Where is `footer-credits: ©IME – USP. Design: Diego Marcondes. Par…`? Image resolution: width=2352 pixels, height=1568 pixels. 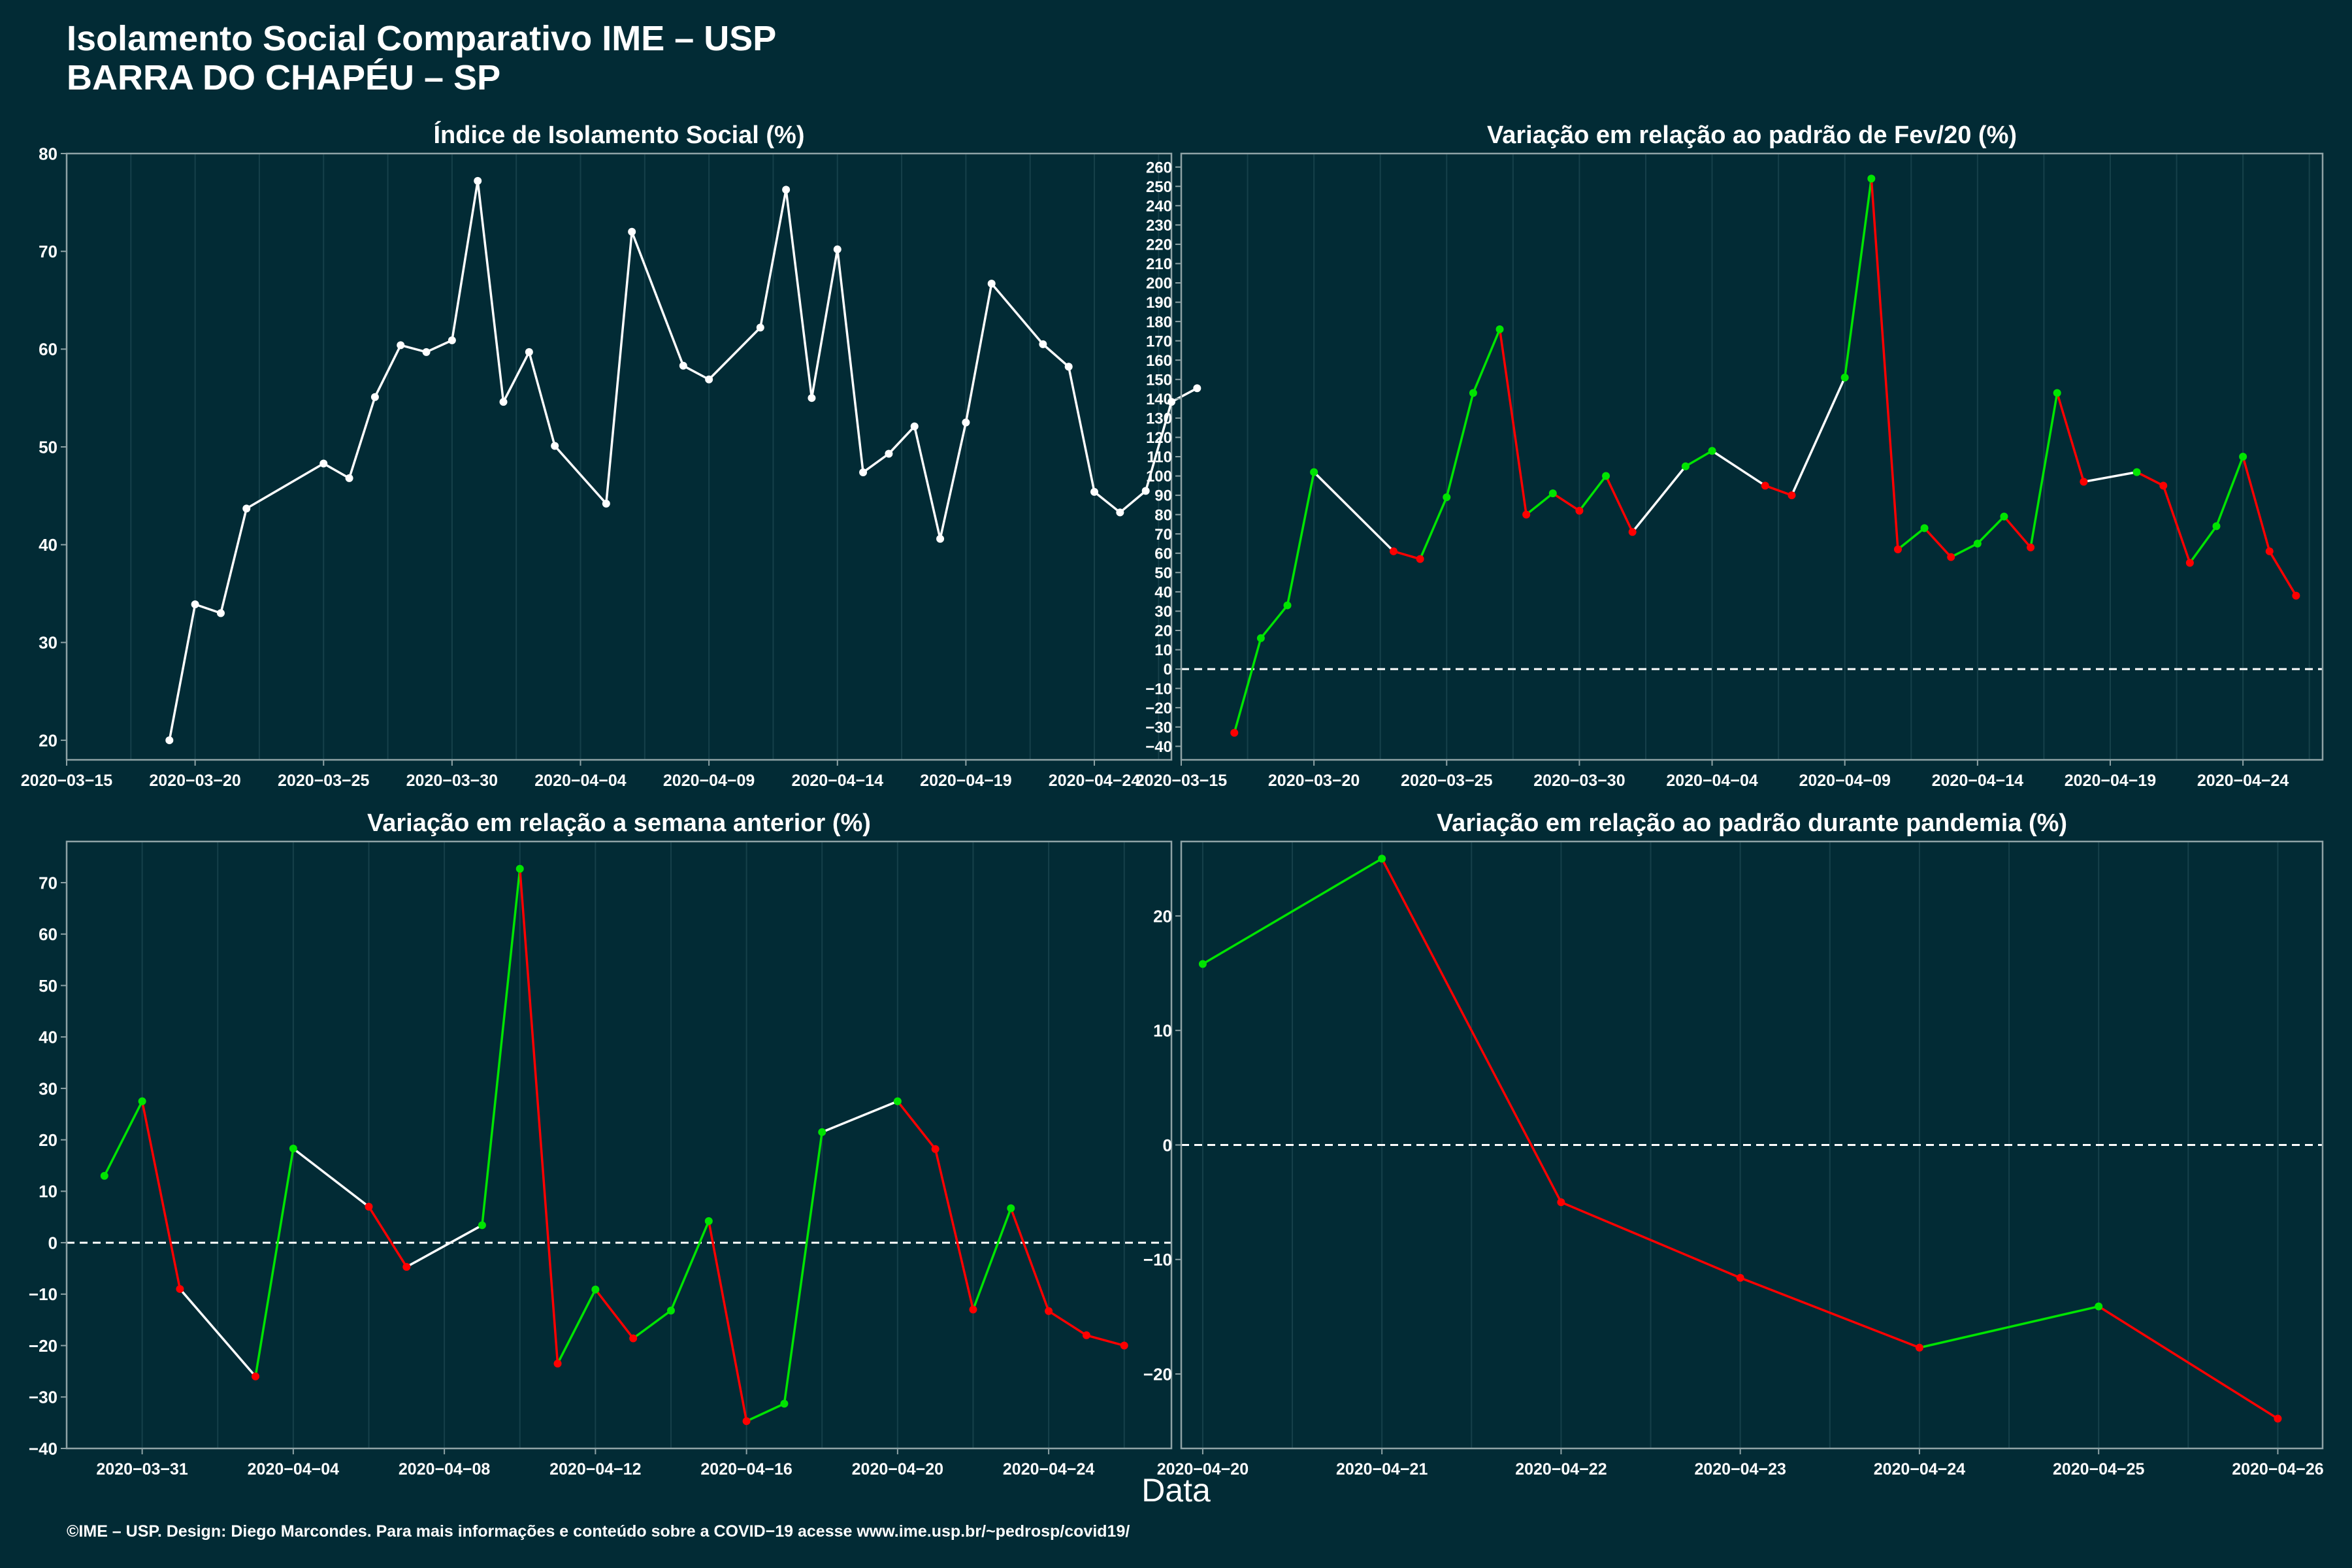 footer-credits: ©IME – USP. Design: Diego Marcondes. Par… is located at coordinates (598, 1531).